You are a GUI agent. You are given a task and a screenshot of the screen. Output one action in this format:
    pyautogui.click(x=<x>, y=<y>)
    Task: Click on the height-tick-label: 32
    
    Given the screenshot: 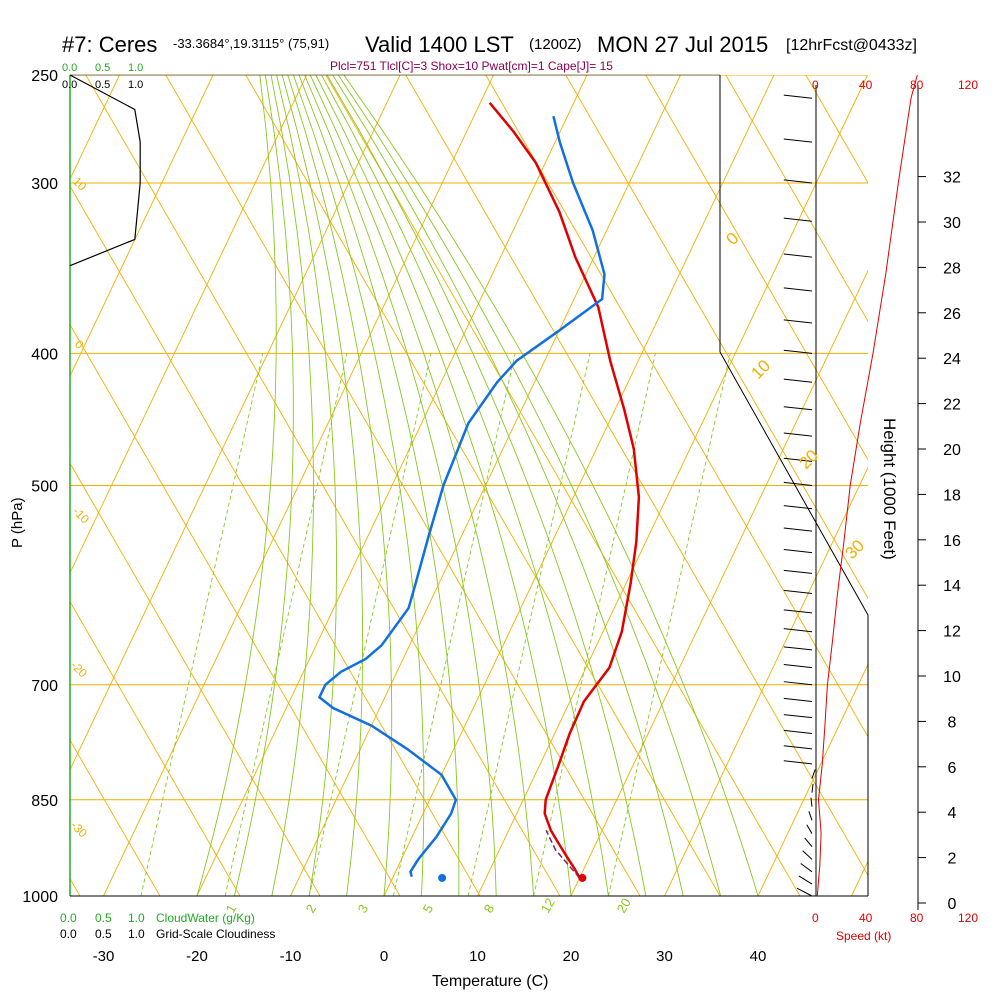 What is the action you would take?
    pyautogui.click(x=952, y=178)
    